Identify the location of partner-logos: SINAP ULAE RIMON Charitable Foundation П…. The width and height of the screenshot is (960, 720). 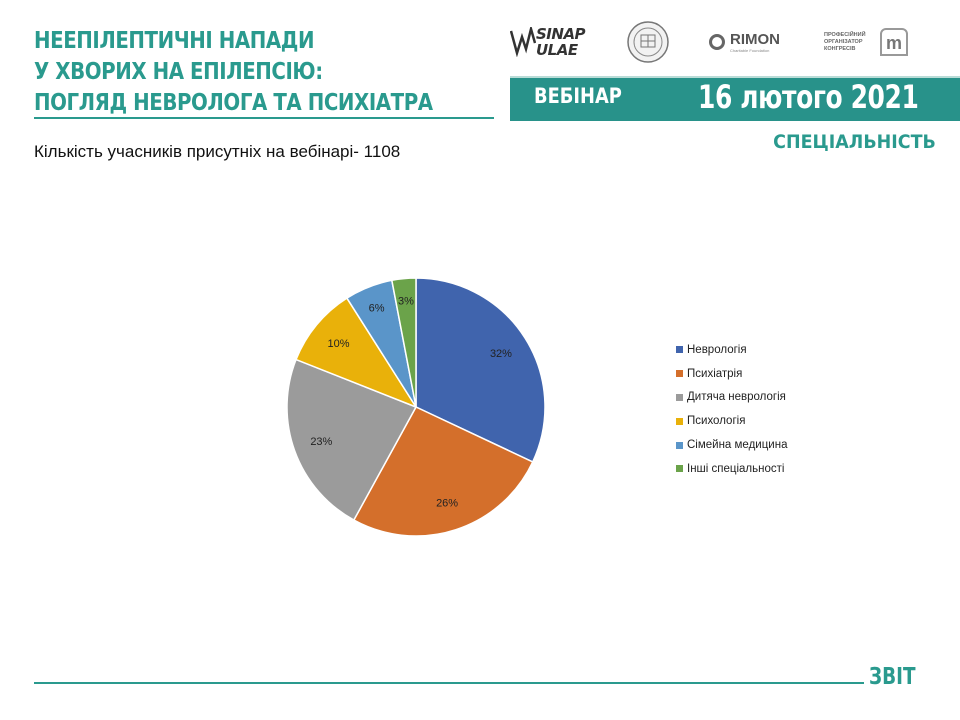
(718, 42).